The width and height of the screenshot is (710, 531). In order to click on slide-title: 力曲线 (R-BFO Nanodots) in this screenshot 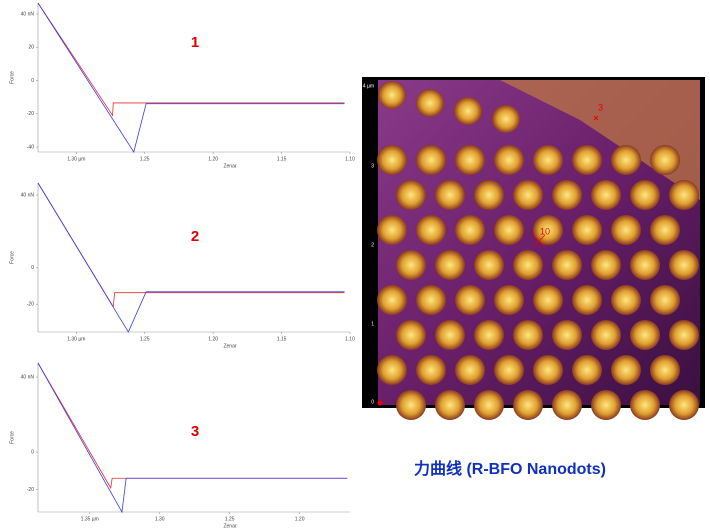, I will do `click(510, 468)`.